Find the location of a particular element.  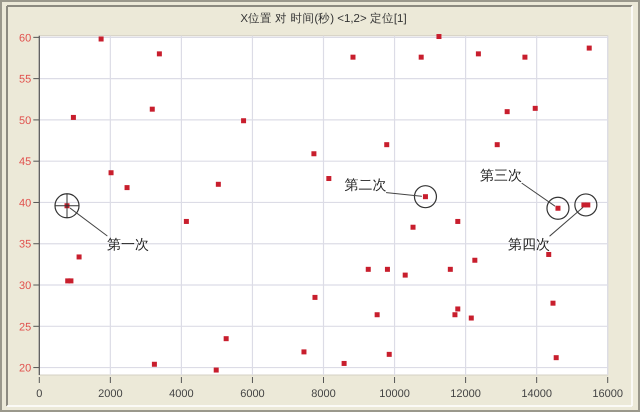

x-tick-label: 2000 is located at coordinates (110, 394).